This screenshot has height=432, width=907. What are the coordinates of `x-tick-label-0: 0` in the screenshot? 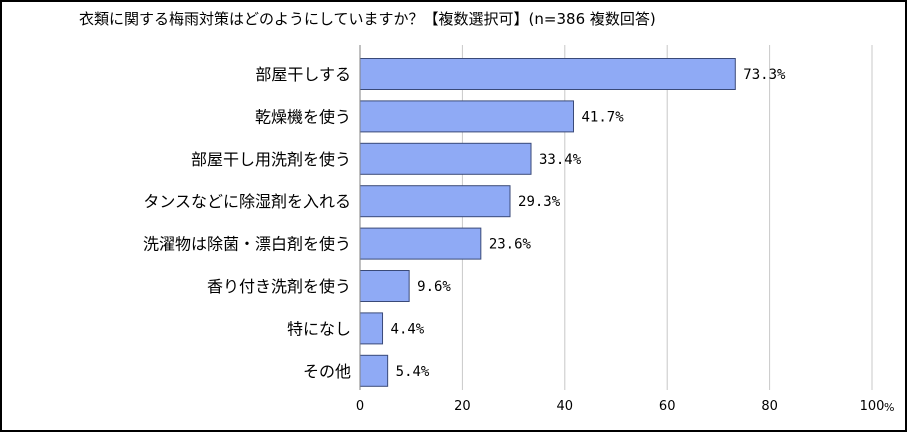 It's located at (360, 406).